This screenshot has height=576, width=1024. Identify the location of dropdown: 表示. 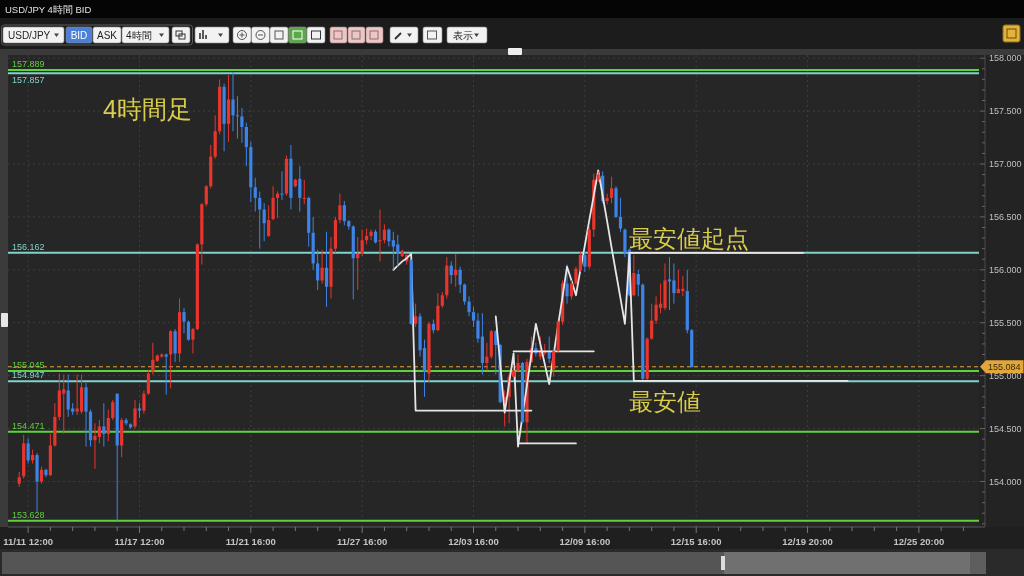
(467, 35).